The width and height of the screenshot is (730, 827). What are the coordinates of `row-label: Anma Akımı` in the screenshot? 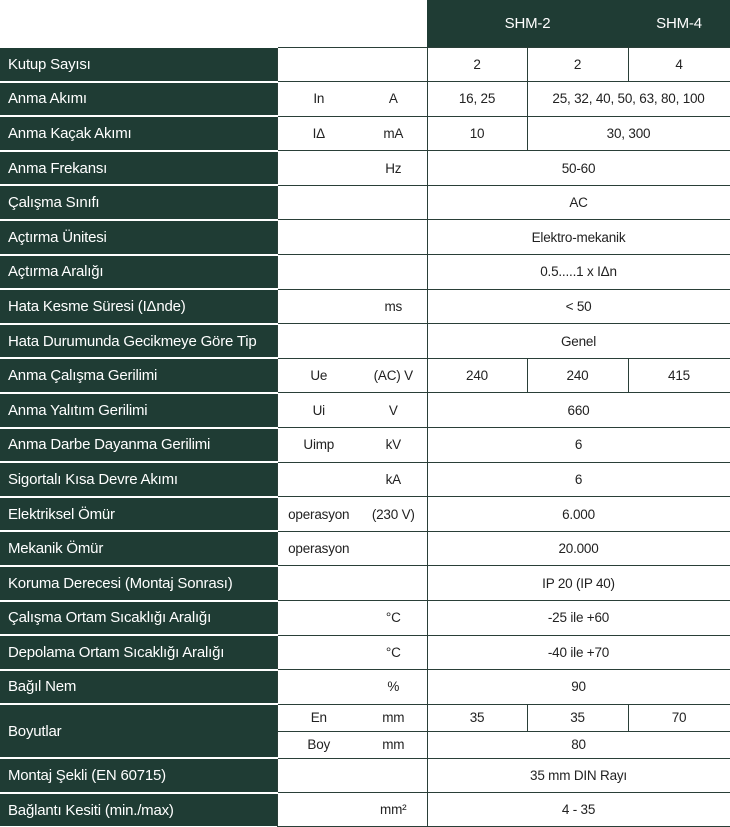 It's located at (139, 98).